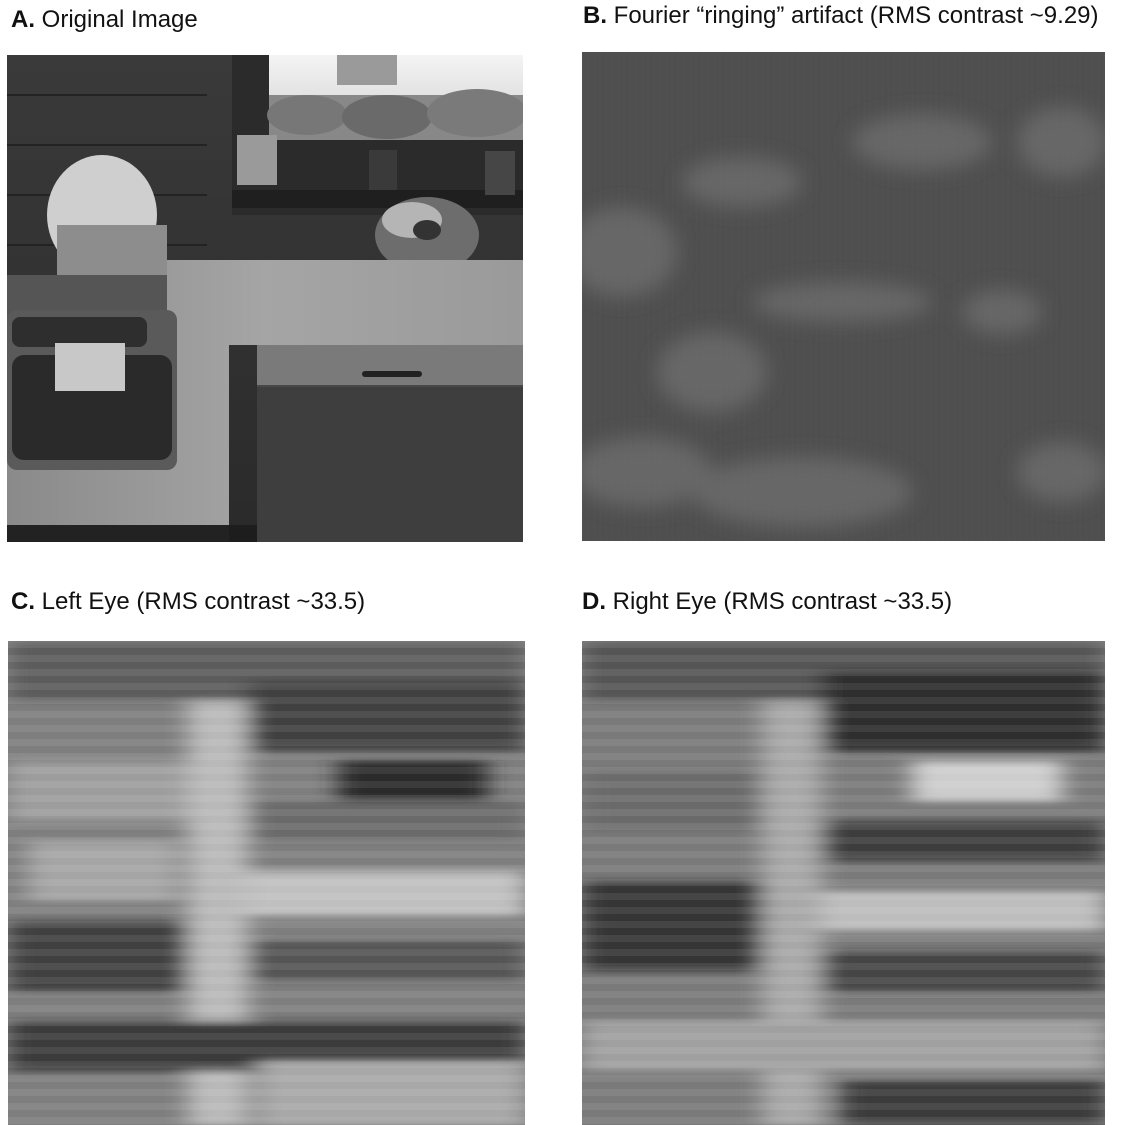 Image resolution: width=1139 pixels, height=1125 pixels. What do you see at coordinates (203, 601) in the screenshot?
I see `panel-c-caption: Left Eye (RMS contrast ~33.5)` at bounding box center [203, 601].